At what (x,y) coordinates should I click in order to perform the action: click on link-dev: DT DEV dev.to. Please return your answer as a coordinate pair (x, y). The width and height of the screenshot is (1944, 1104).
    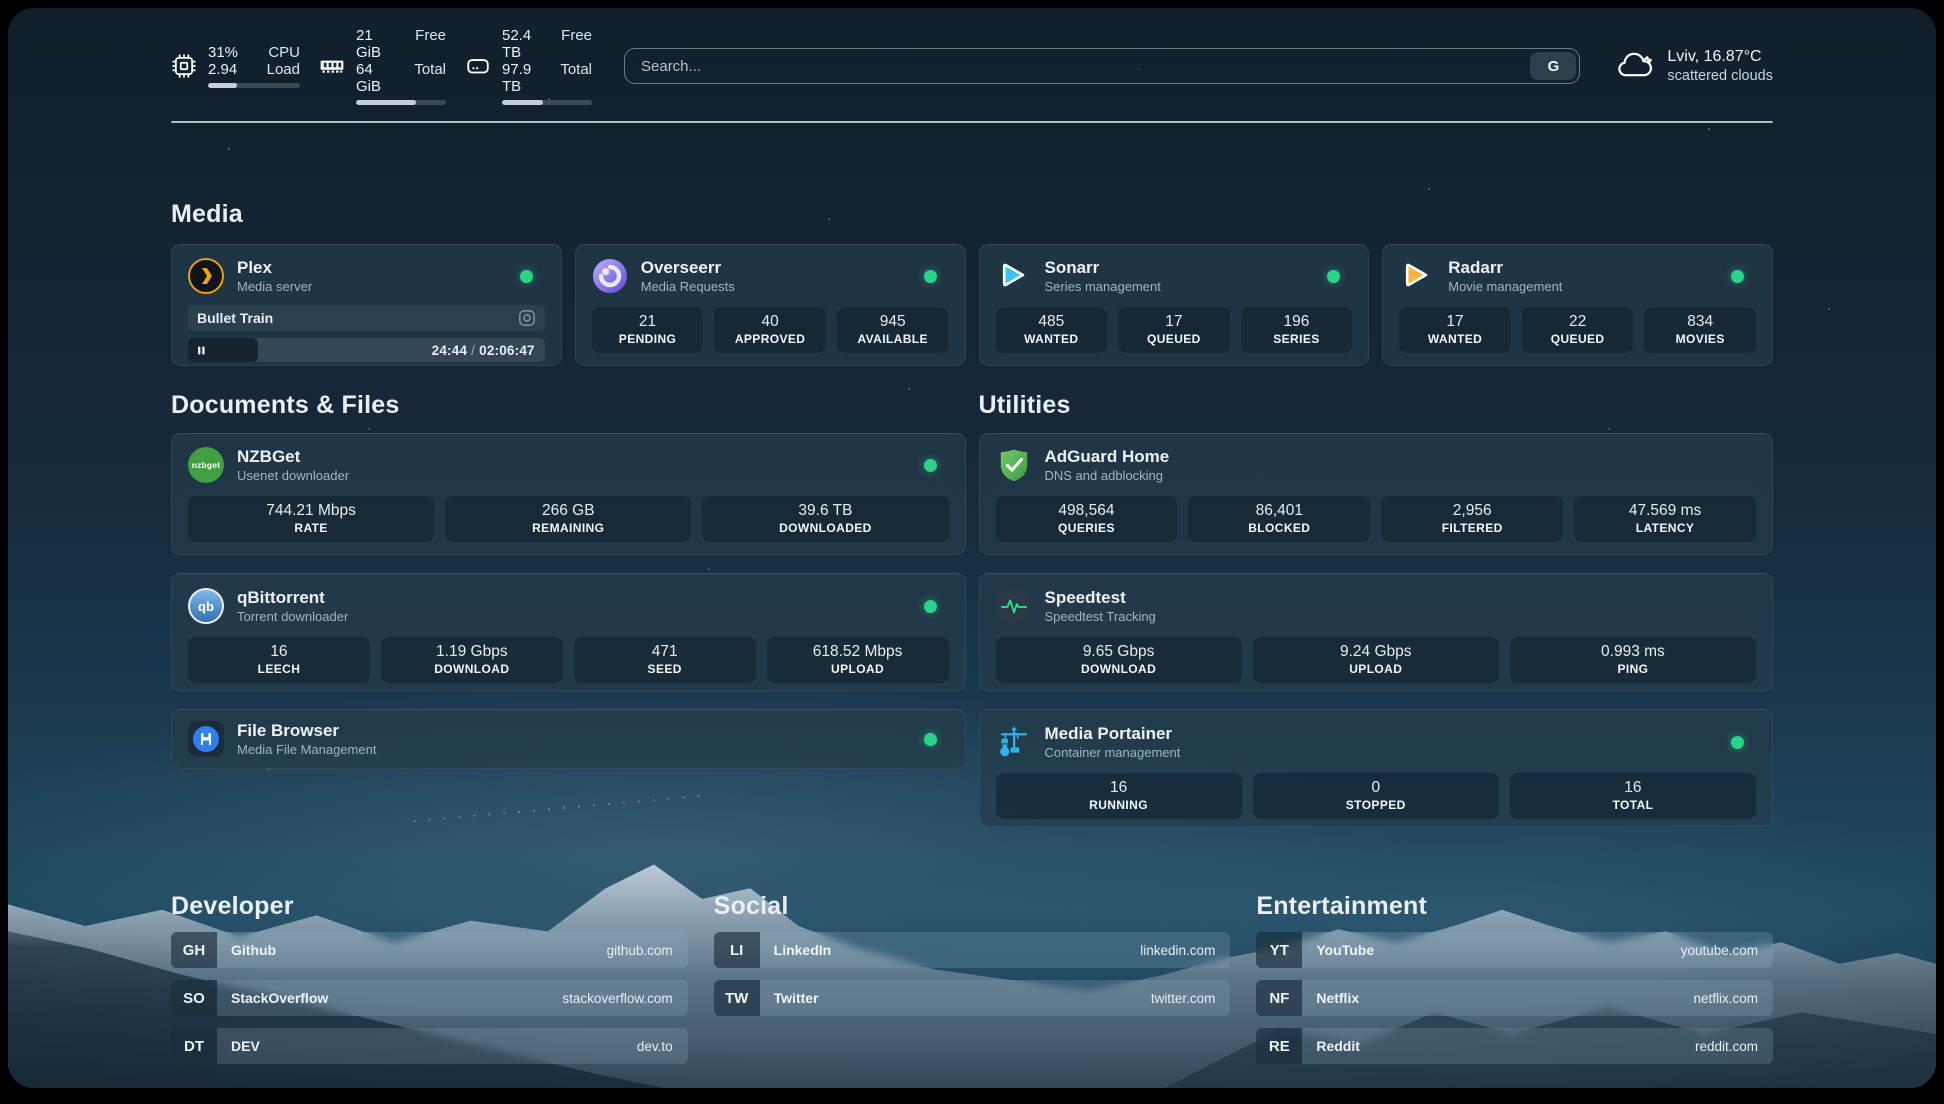
    Looking at the image, I should click on (429, 1046).